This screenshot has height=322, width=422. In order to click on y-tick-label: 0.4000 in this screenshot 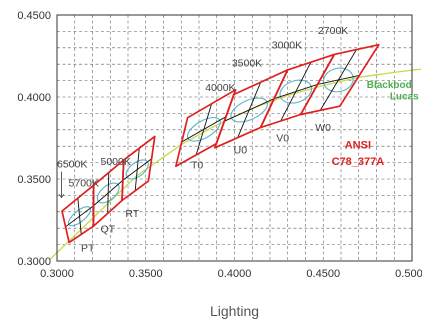, I will do `click(34, 98)`.